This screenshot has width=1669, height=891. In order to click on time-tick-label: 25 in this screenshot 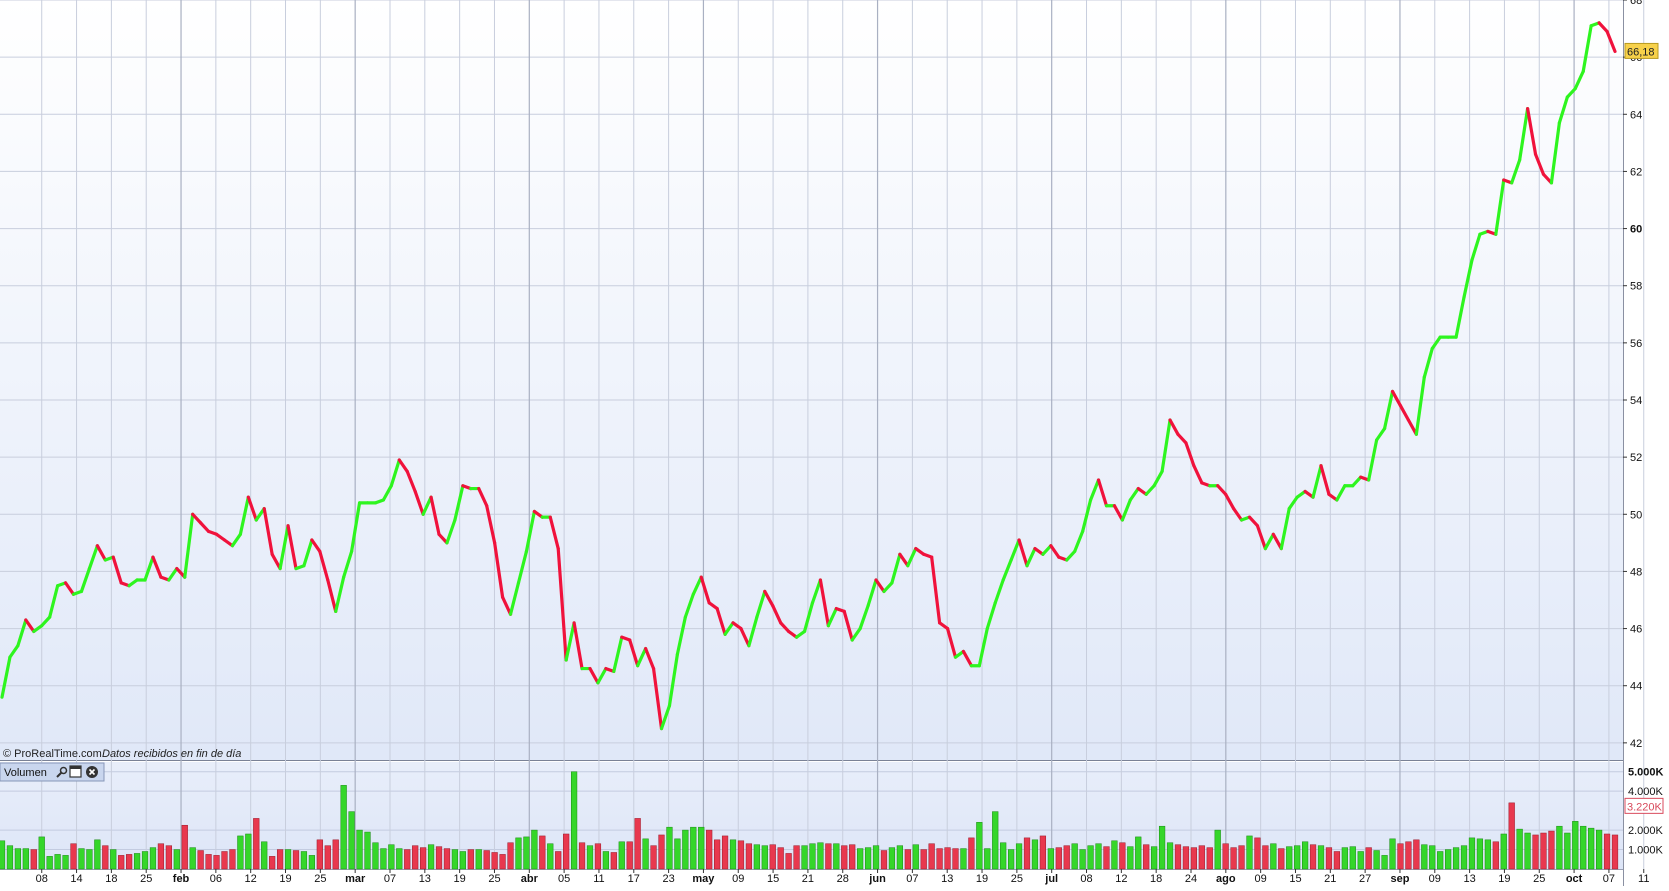, I will do `click(320, 879)`.